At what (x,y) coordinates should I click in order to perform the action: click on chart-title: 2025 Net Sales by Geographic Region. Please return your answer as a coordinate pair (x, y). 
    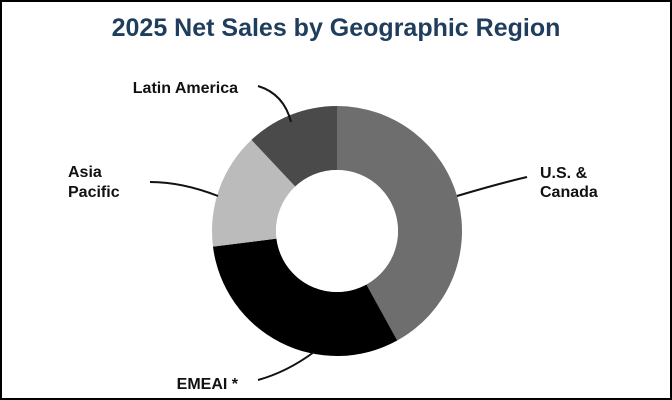
    Looking at the image, I should click on (336, 28).